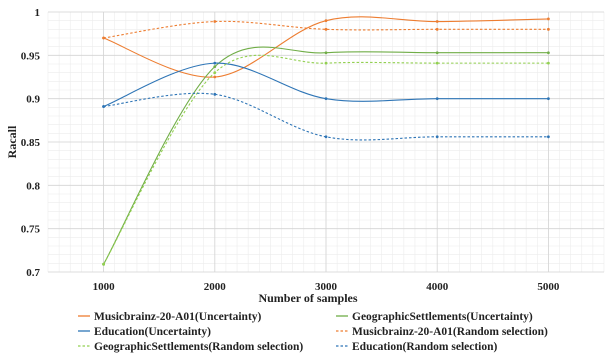 The image size is (611, 358). I want to click on y-axis-ticks: 0.7 0.75 0.8 0.85 0.9 0.95 1, so click(31, 143).